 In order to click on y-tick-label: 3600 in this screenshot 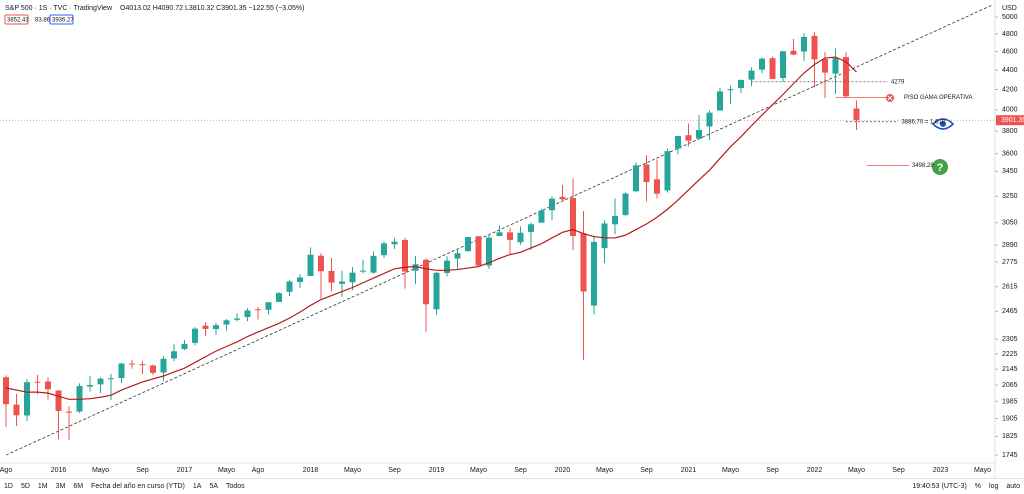, I will do `click(1010, 154)`.